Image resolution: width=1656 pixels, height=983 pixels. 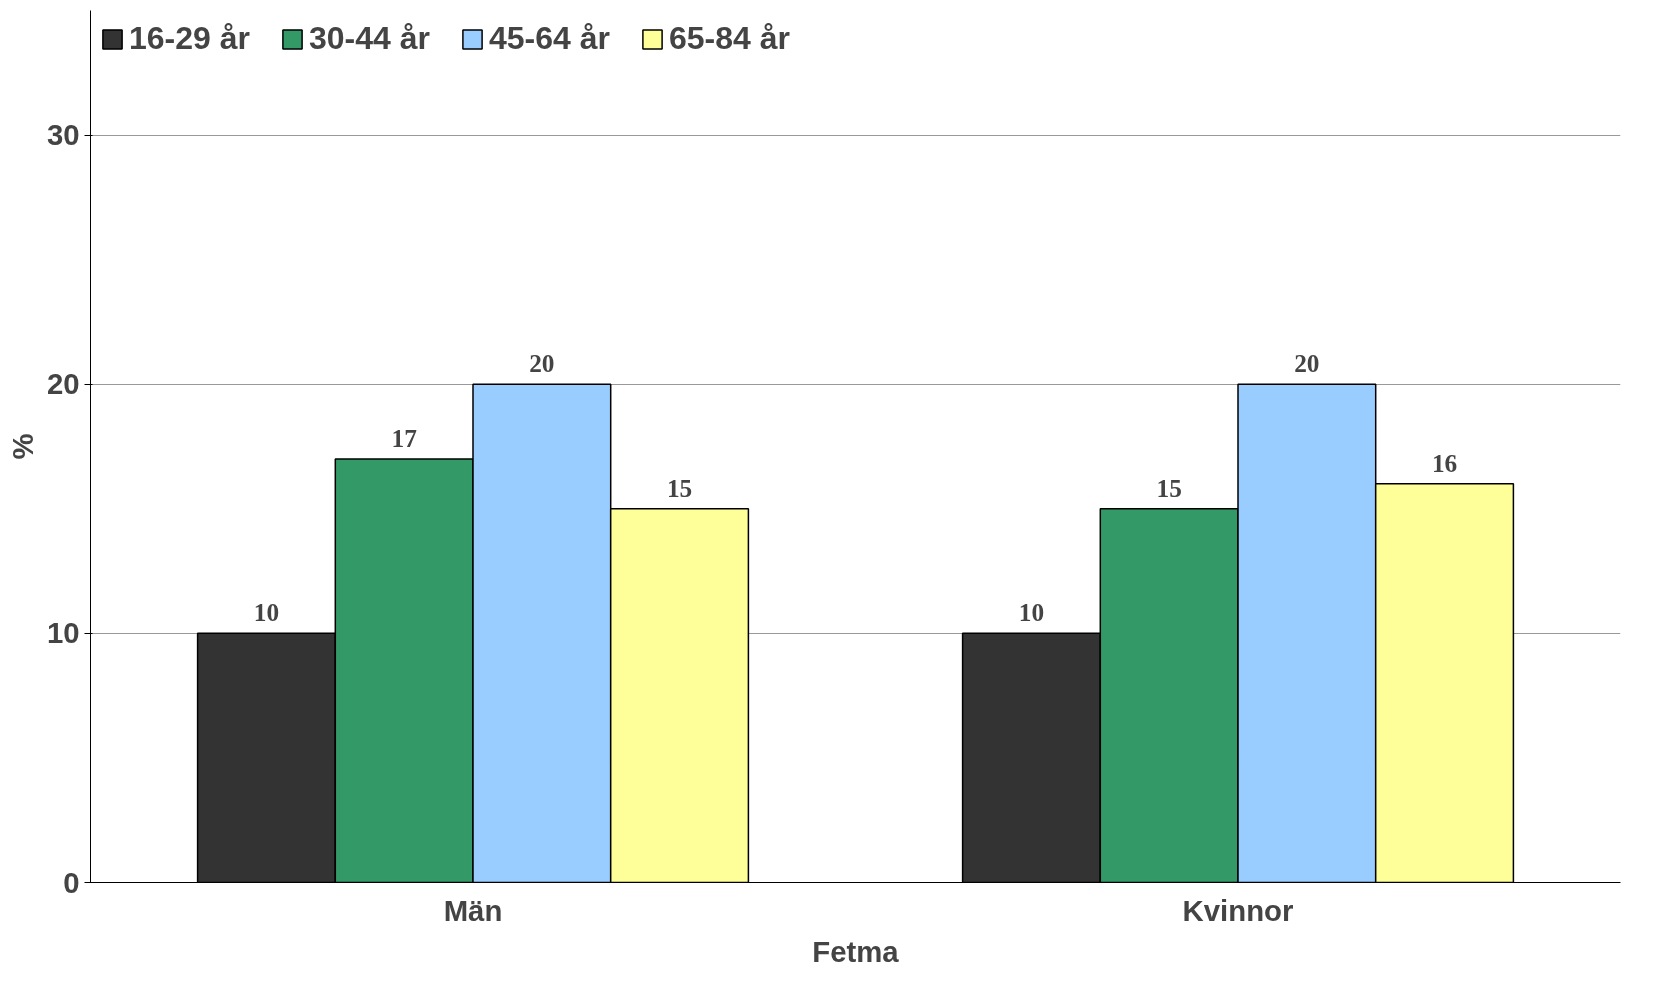 I want to click on legend-label: 30-44 år, so click(x=369, y=38).